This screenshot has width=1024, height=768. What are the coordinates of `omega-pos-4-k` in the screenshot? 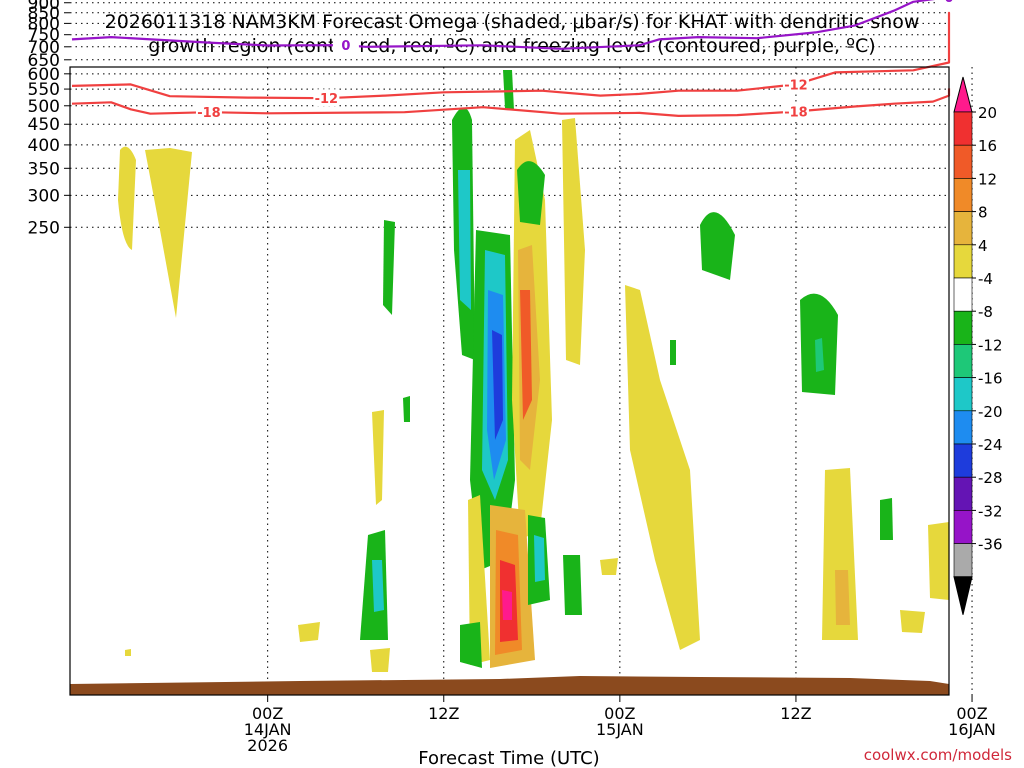 It's located at (609, 566).